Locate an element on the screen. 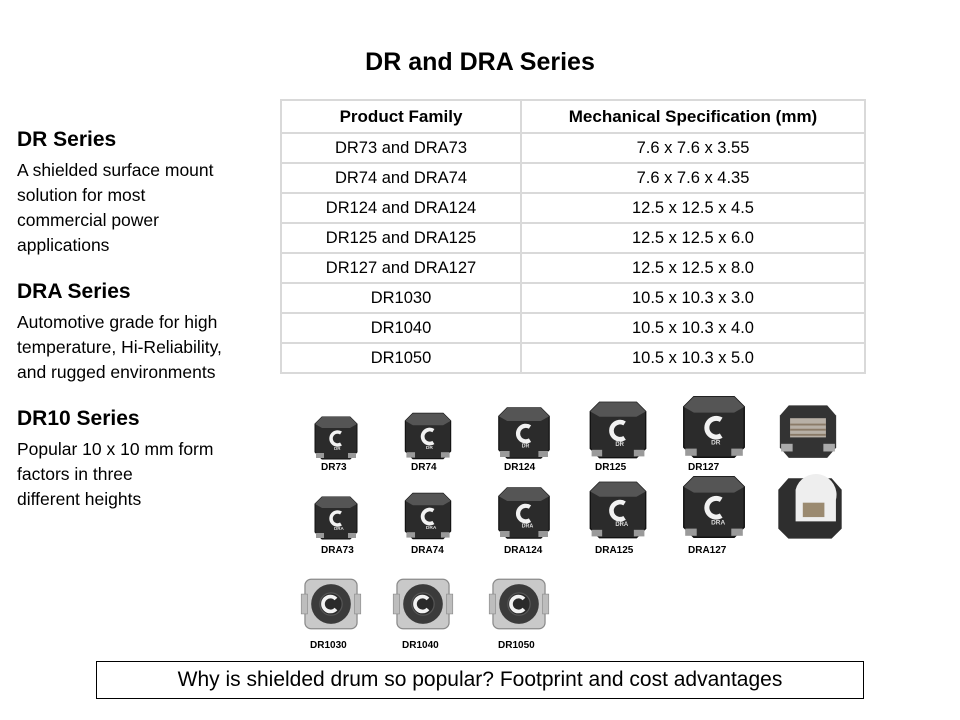 The image size is (960, 720). product-image-dra73: DRA is located at coordinates (336, 520).